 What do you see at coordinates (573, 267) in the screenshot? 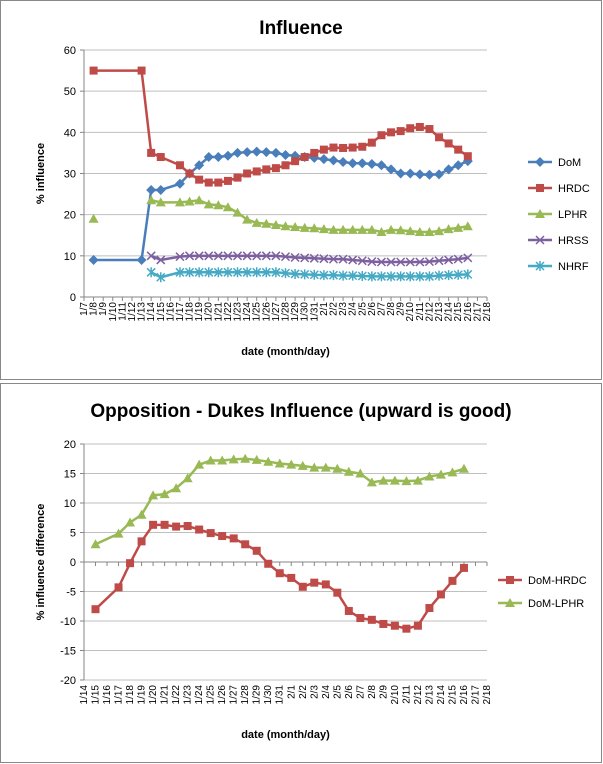
I see `legend-label: NHRF` at bounding box center [573, 267].